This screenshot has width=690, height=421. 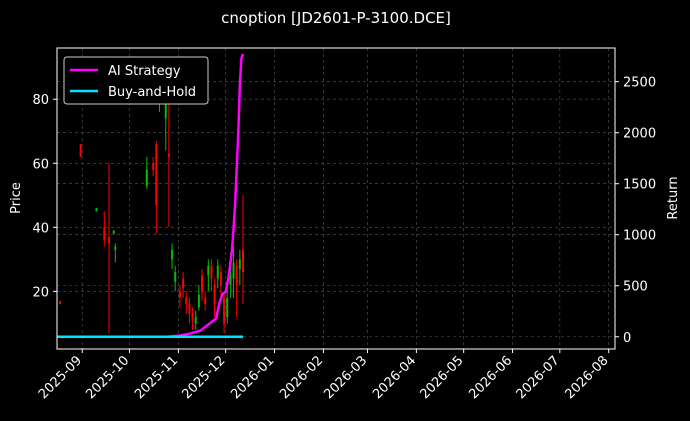 I want to click on legend-label-ai-strategy: AI Strategy, so click(x=144, y=71).